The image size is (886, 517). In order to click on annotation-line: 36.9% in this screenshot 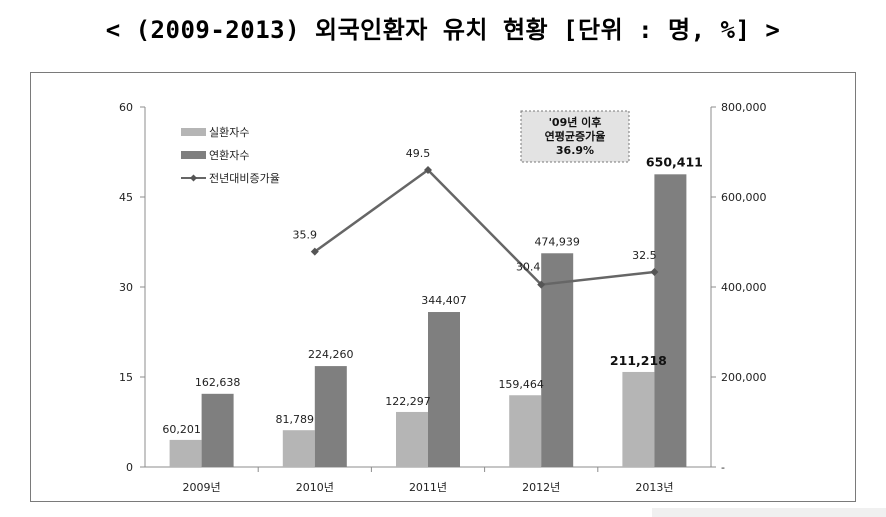, I will do `click(575, 150)`.